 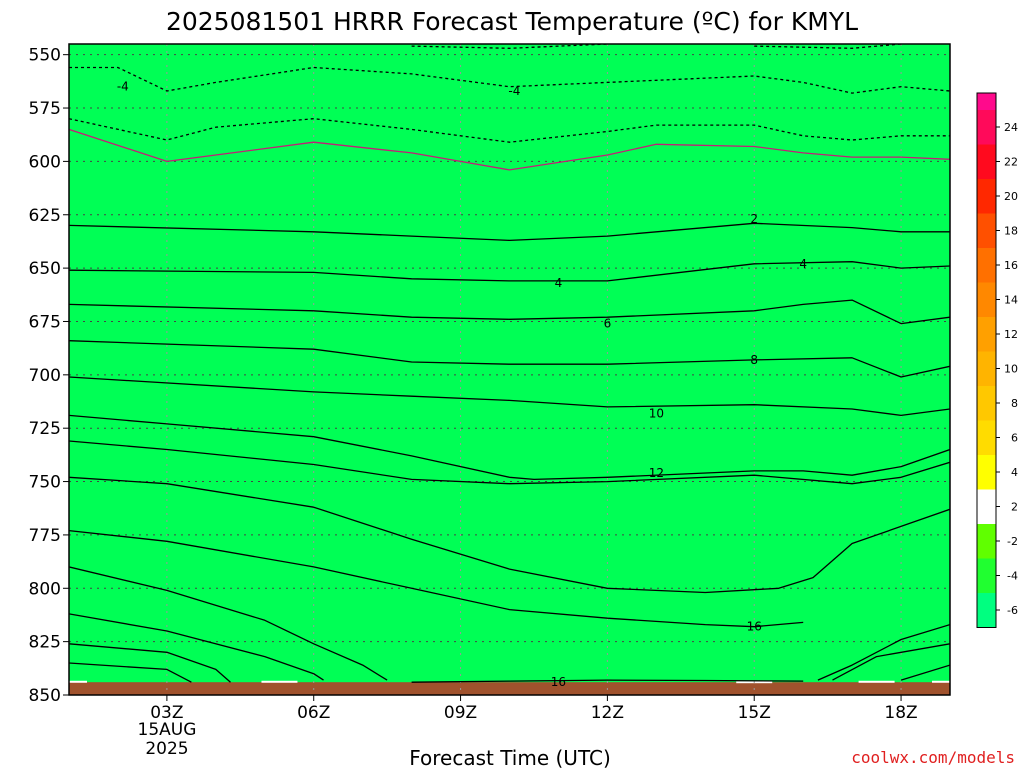 What do you see at coordinates (166, 749) in the screenshot?
I see `x-date-line-2: 2025` at bounding box center [166, 749].